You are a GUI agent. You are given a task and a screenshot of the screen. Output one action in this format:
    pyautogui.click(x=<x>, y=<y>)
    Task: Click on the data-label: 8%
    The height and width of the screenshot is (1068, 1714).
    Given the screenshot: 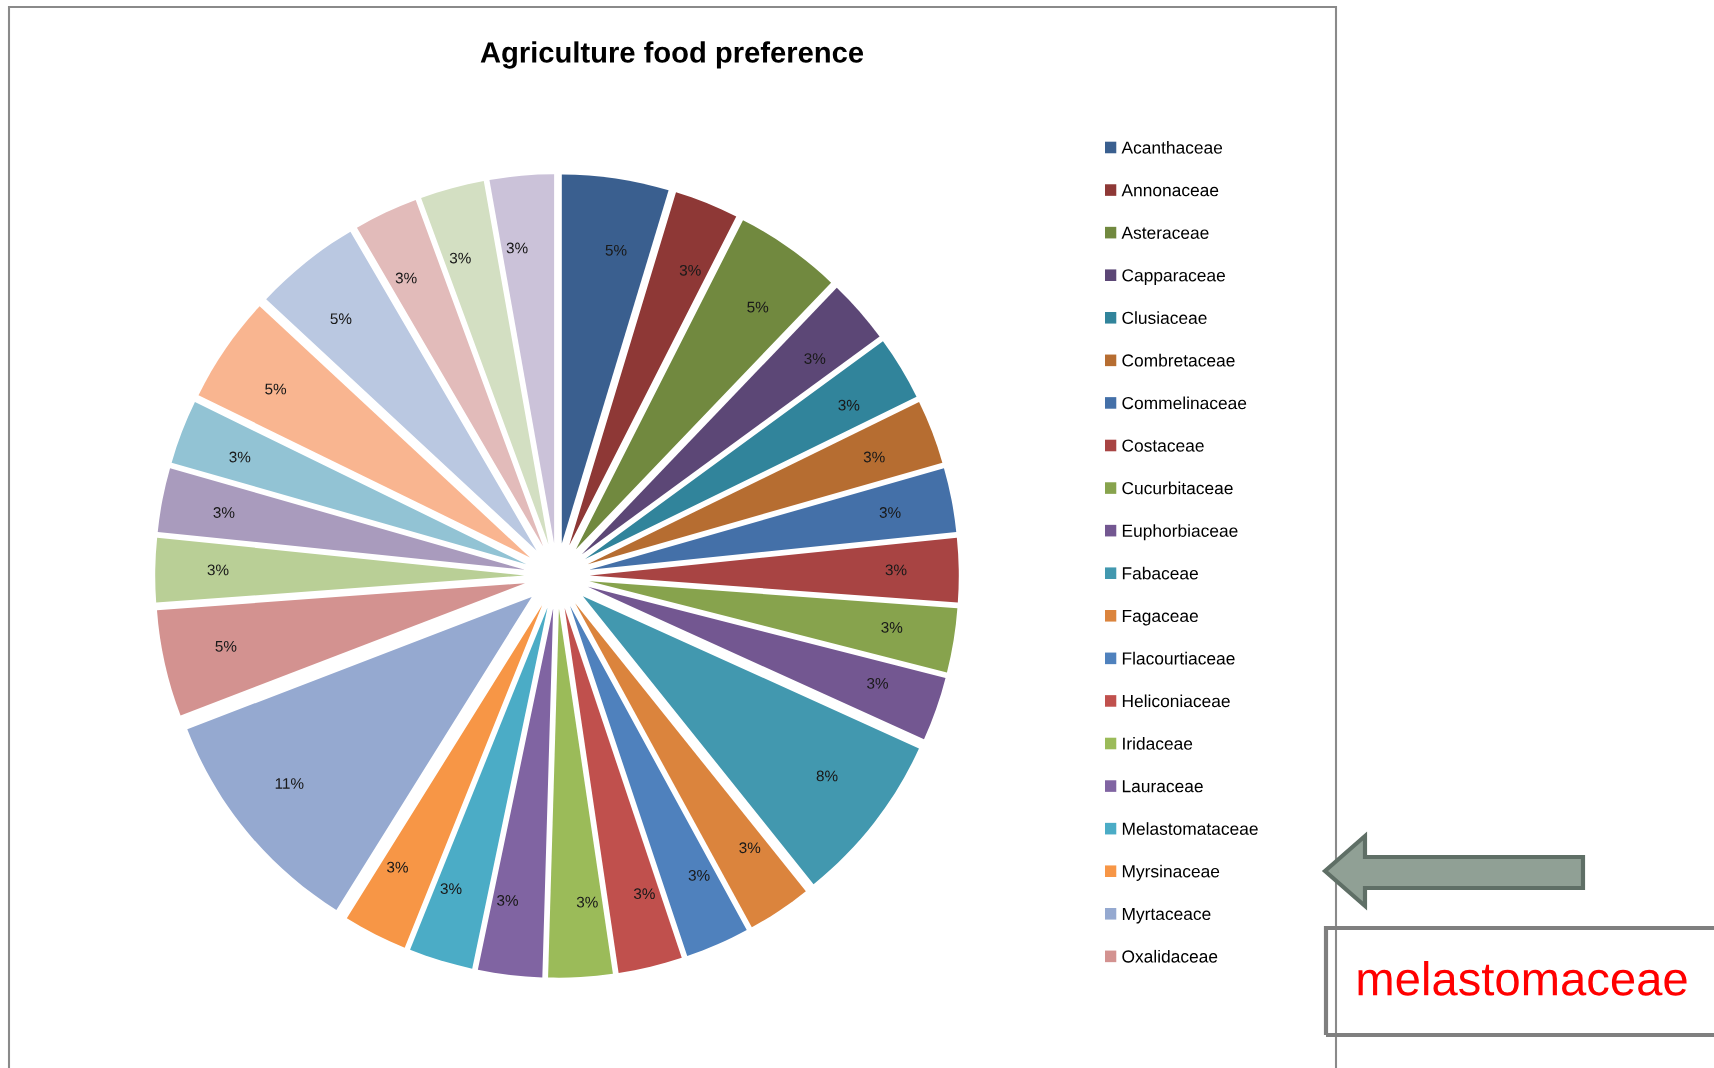 What is the action you would take?
    pyautogui.click(x=827, y=776)
    